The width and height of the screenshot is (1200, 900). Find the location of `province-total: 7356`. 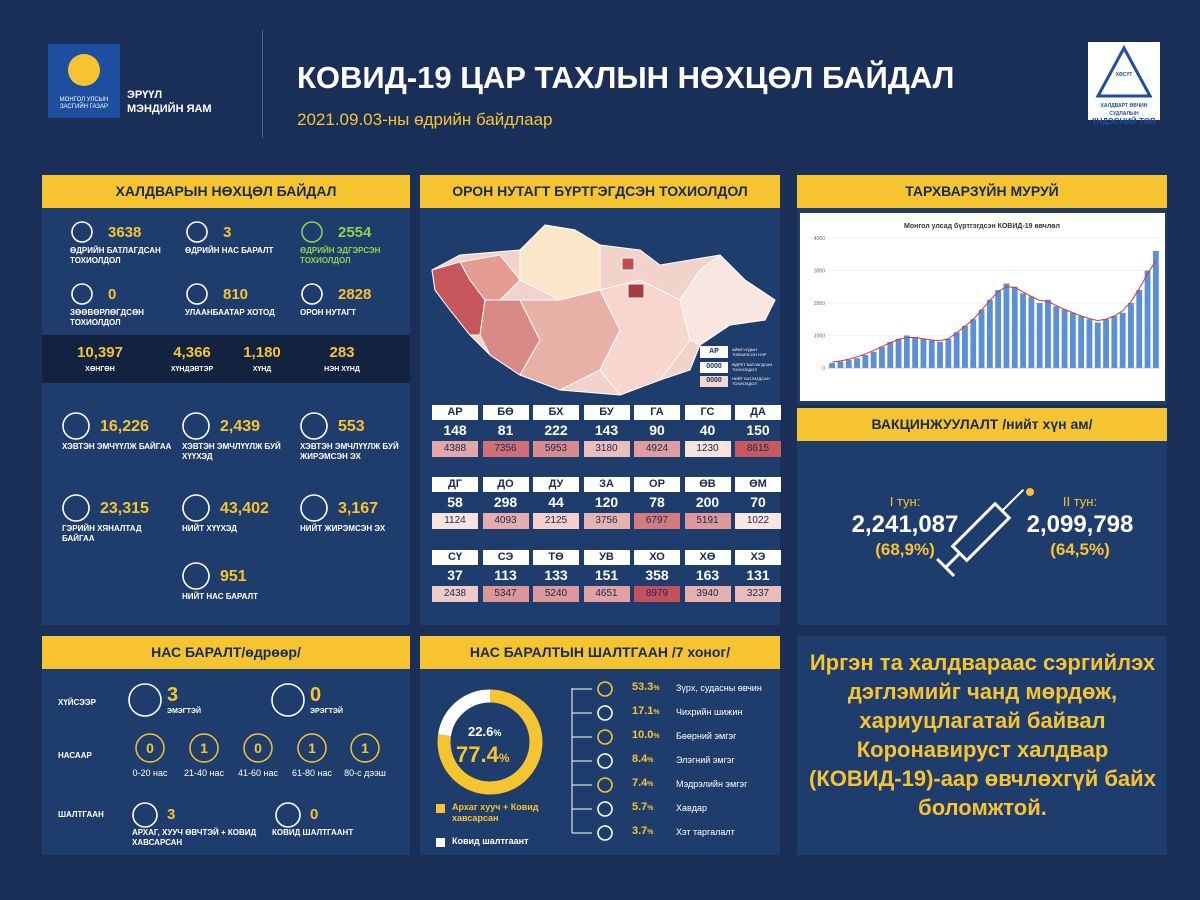

province-total: 7356 is located at coordinates (505, 449).